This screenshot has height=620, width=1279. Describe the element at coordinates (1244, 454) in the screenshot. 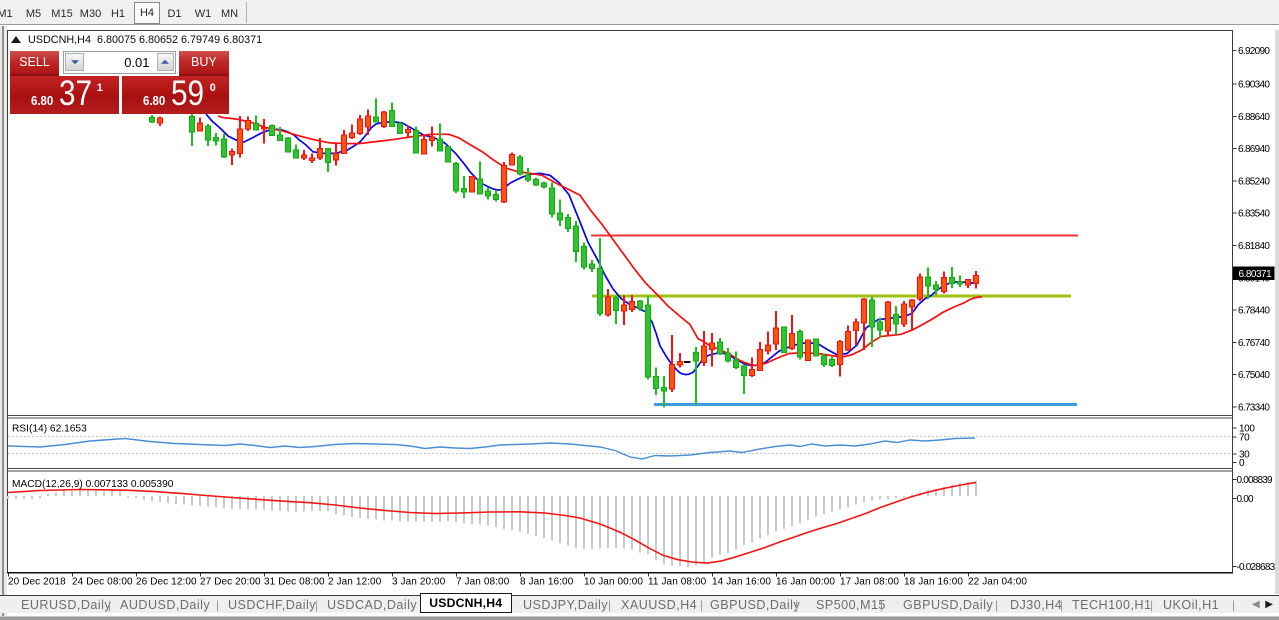

I see `svg-text: 30` at that location.